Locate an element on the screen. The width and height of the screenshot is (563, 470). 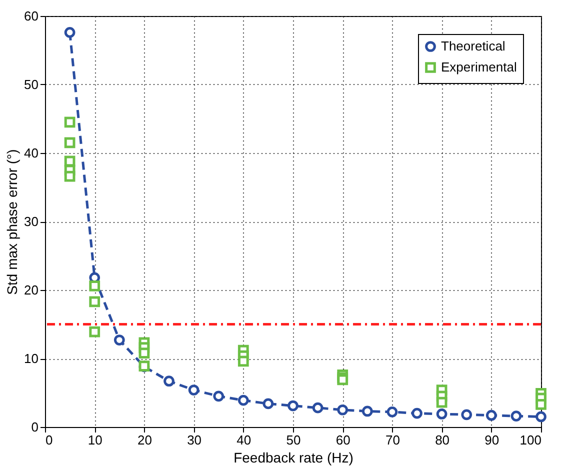
legend-label: Experimental is located at coordinates (479, 67).